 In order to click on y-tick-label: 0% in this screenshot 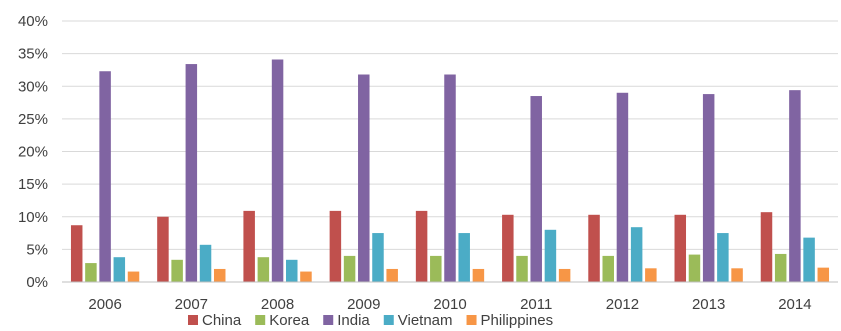, I will do `click(37, 282)`.